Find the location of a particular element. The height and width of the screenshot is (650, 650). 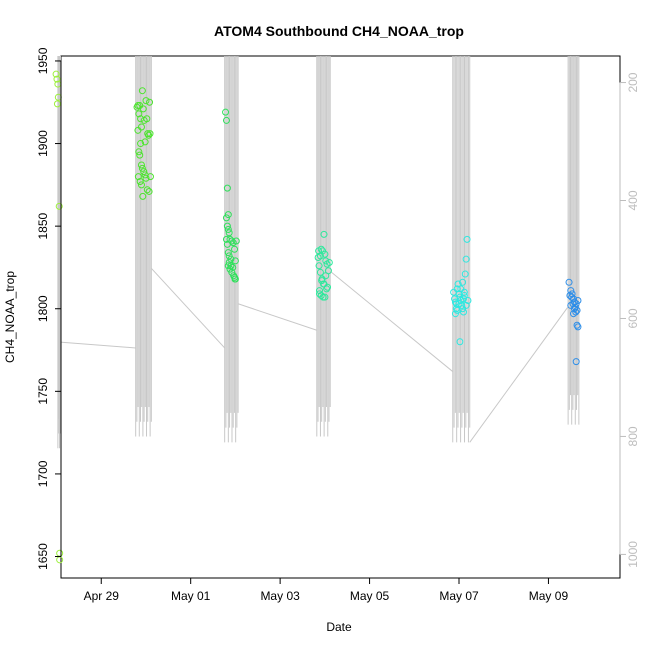

y-tick-label: 1900 is located at coordinates (43, 143).